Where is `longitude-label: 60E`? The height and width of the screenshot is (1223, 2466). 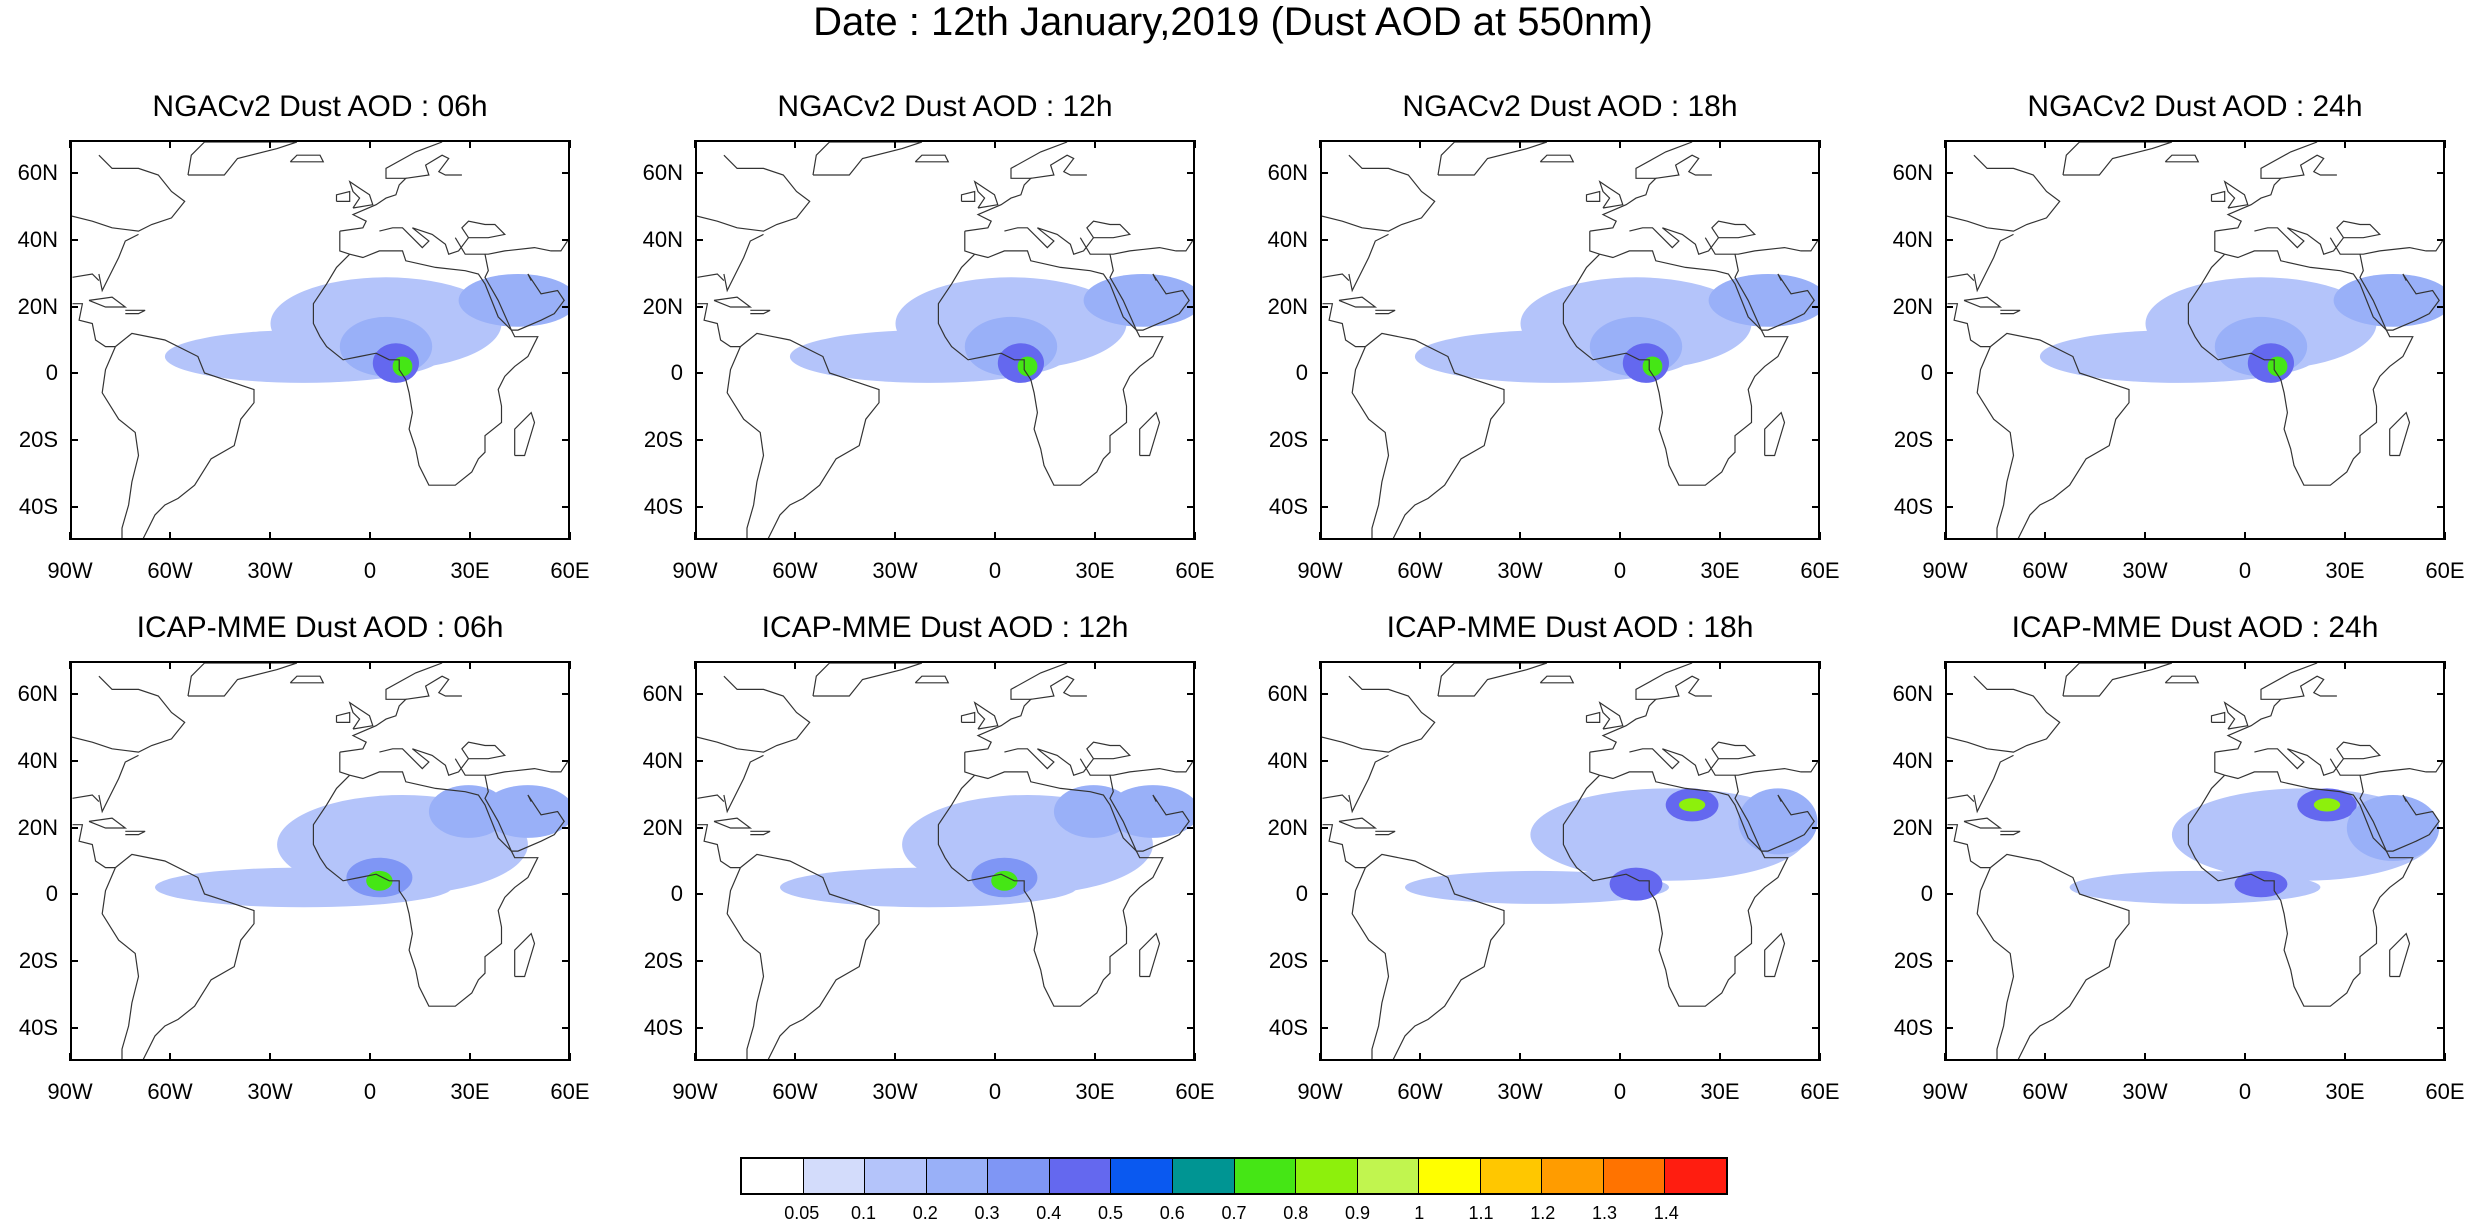 longitude-label: 60E is located at coordinates (1820, 570).